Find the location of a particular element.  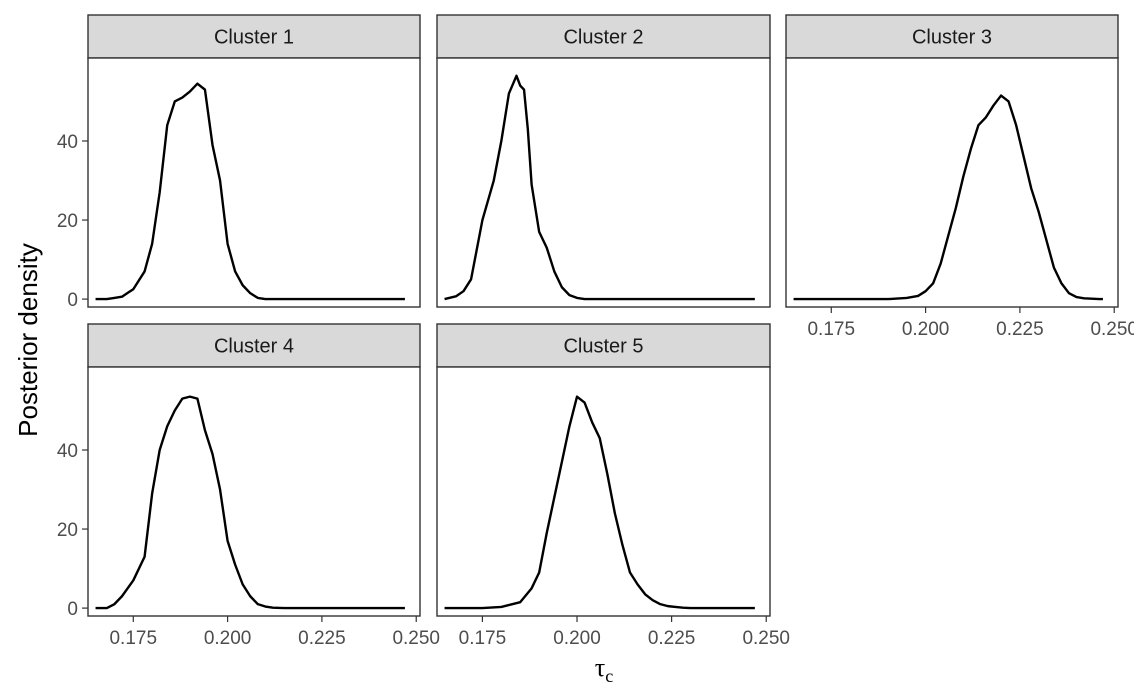

facet-strip-label: Cluster 3 is located at coordinates (952, 38).